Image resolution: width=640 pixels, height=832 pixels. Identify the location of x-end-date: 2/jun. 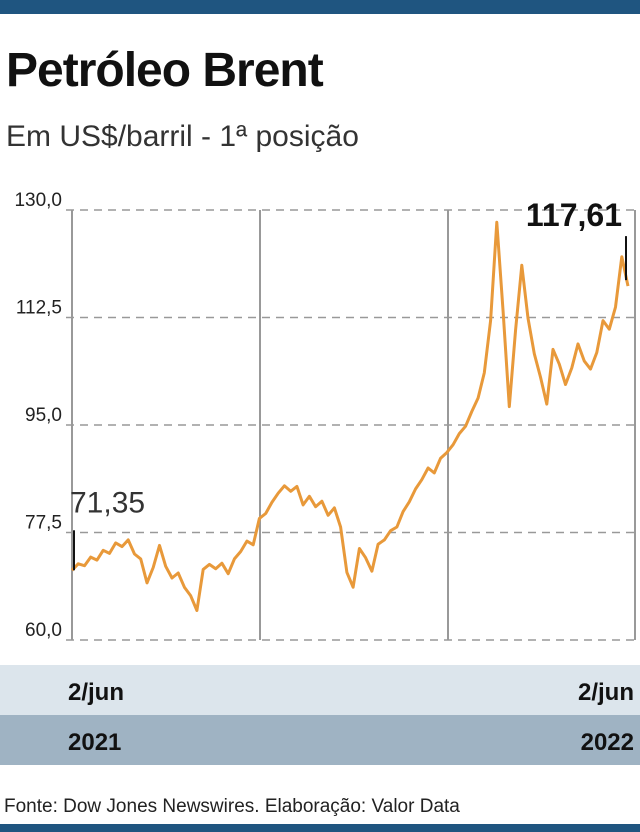
(606, 692).